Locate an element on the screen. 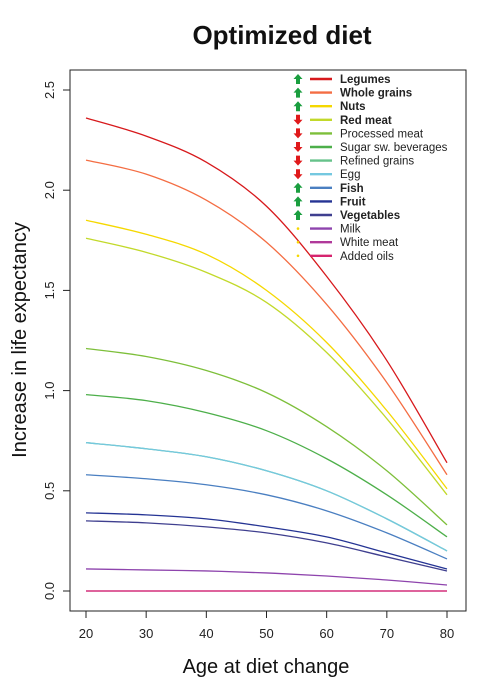 The width and height of the screenshot is (480, 700). x-axis: 20 30 40 50 60 70 80 is located at coordinates (266, 626).